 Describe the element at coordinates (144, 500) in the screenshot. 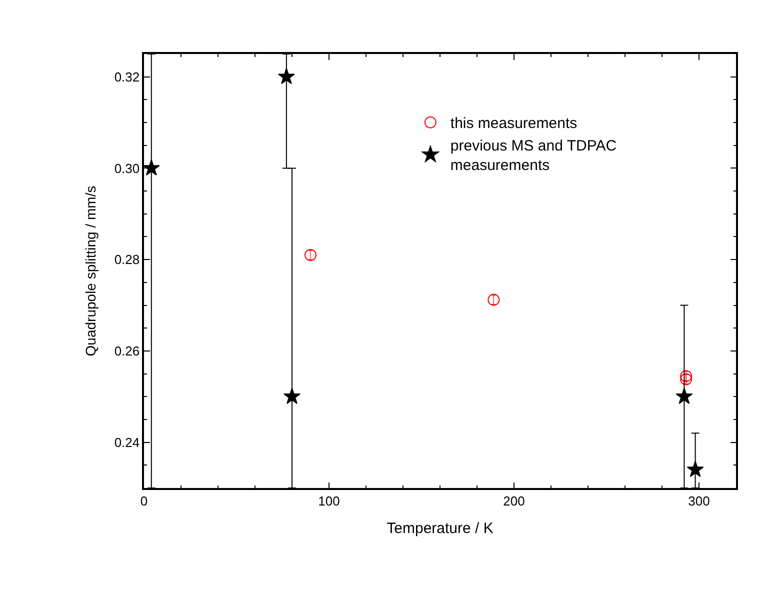

I see `x-tick-label: 0` at that location.